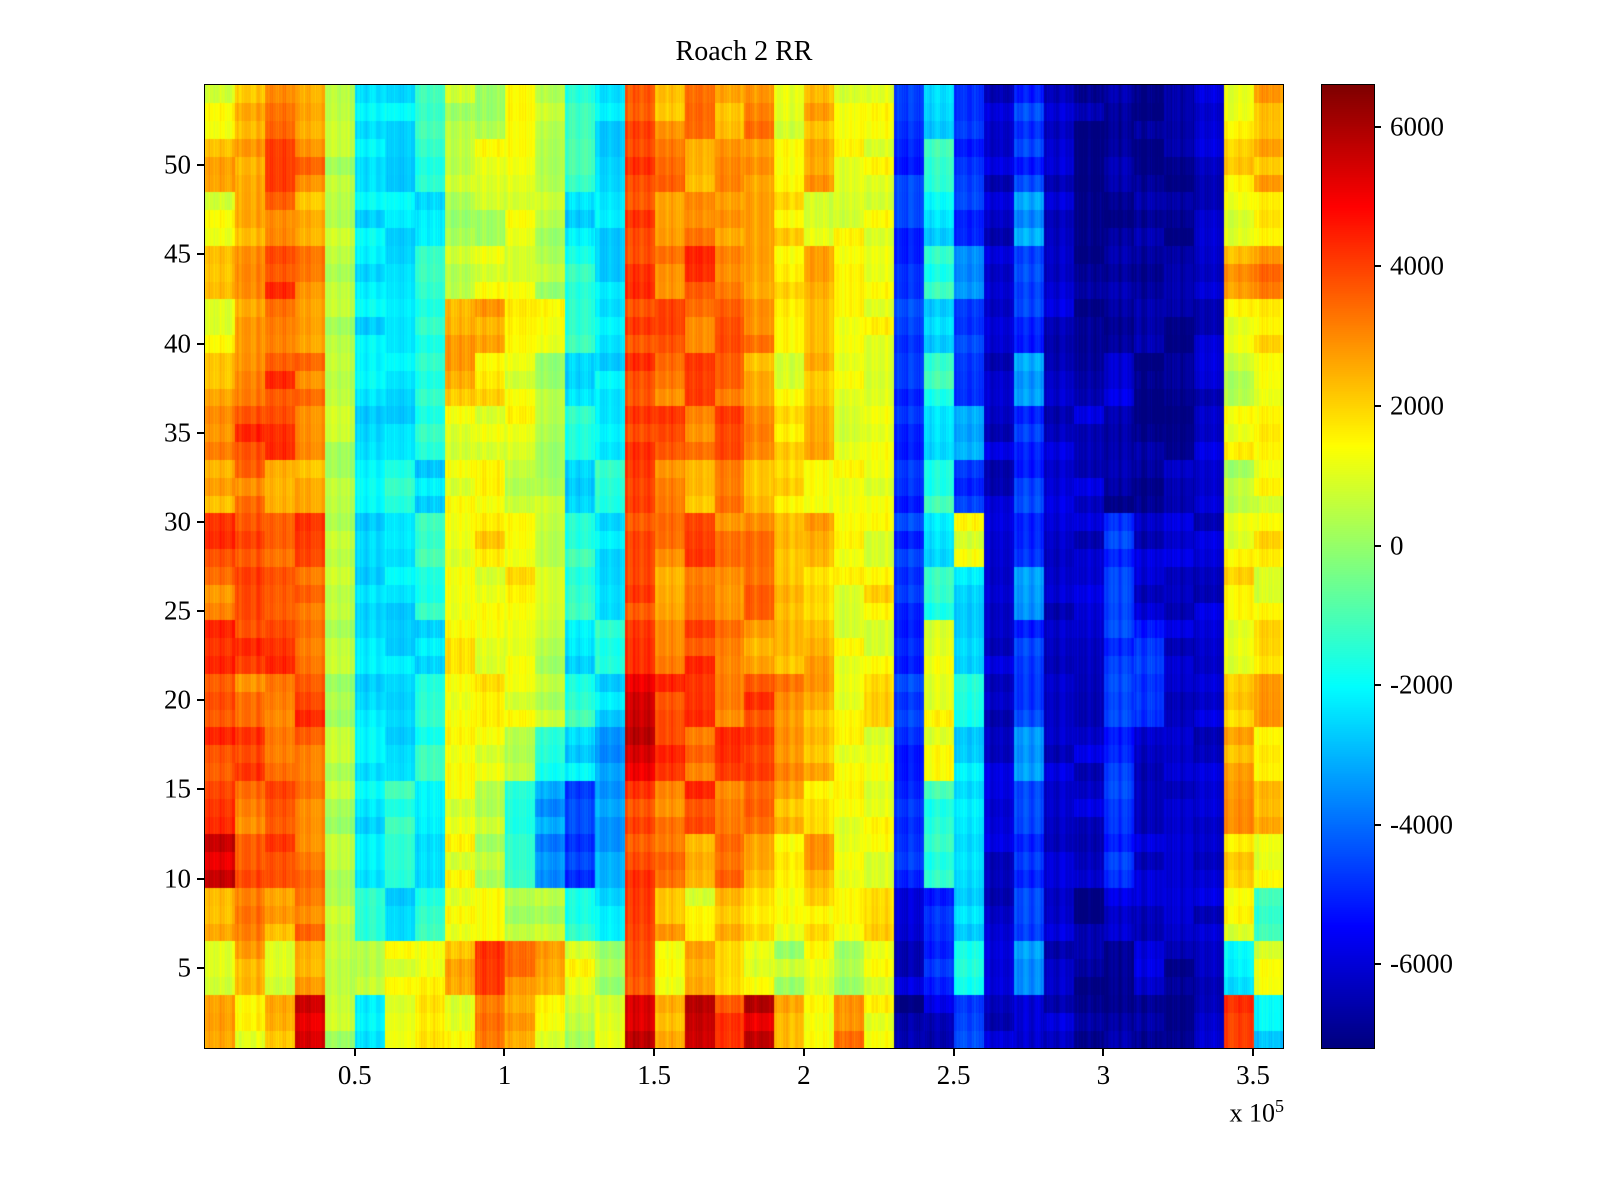  What do you see at coordinates (1421, 684) in the screenshot?
I see `colorbar-tick-label: -2000` at bounding box center [1421, 684].